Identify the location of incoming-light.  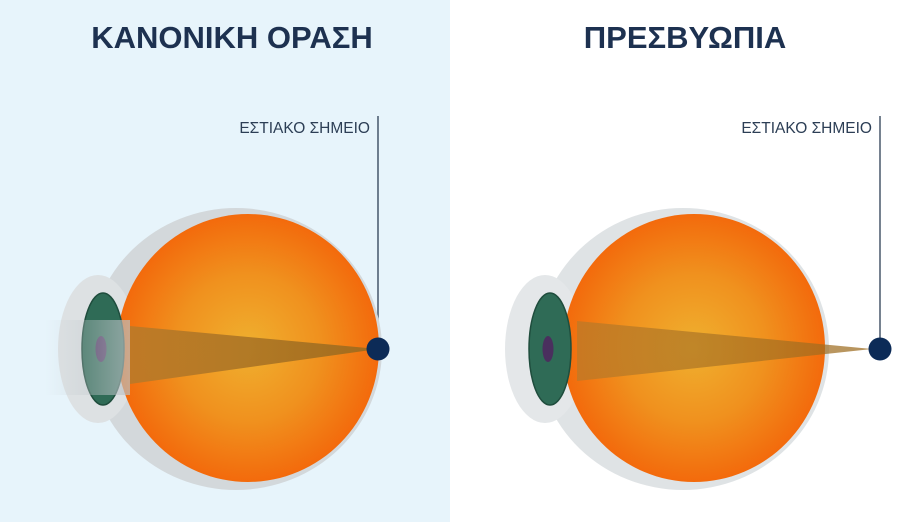
(87, 357).